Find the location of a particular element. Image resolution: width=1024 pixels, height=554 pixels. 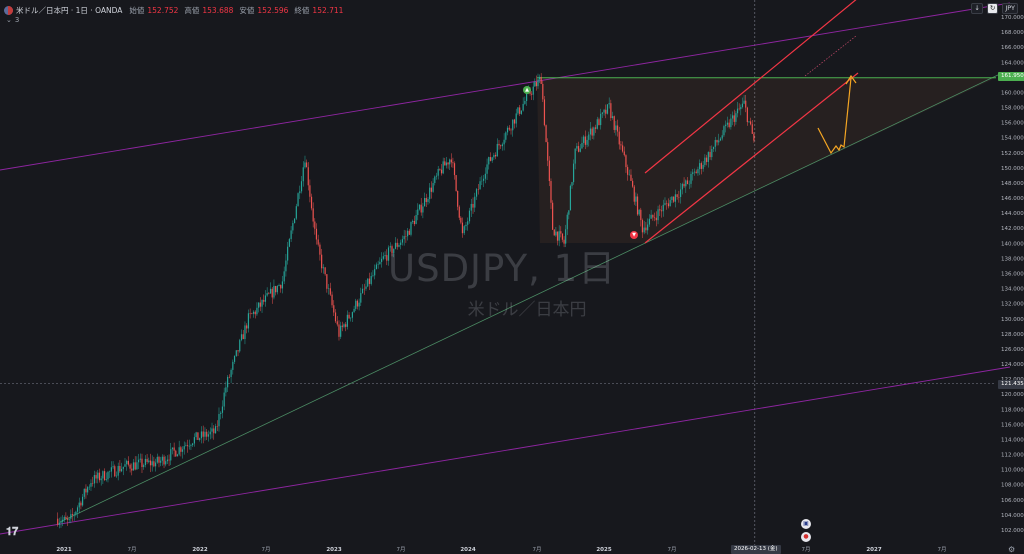

price-tick-label: 124.000 is located at coordinates (1012, 365).